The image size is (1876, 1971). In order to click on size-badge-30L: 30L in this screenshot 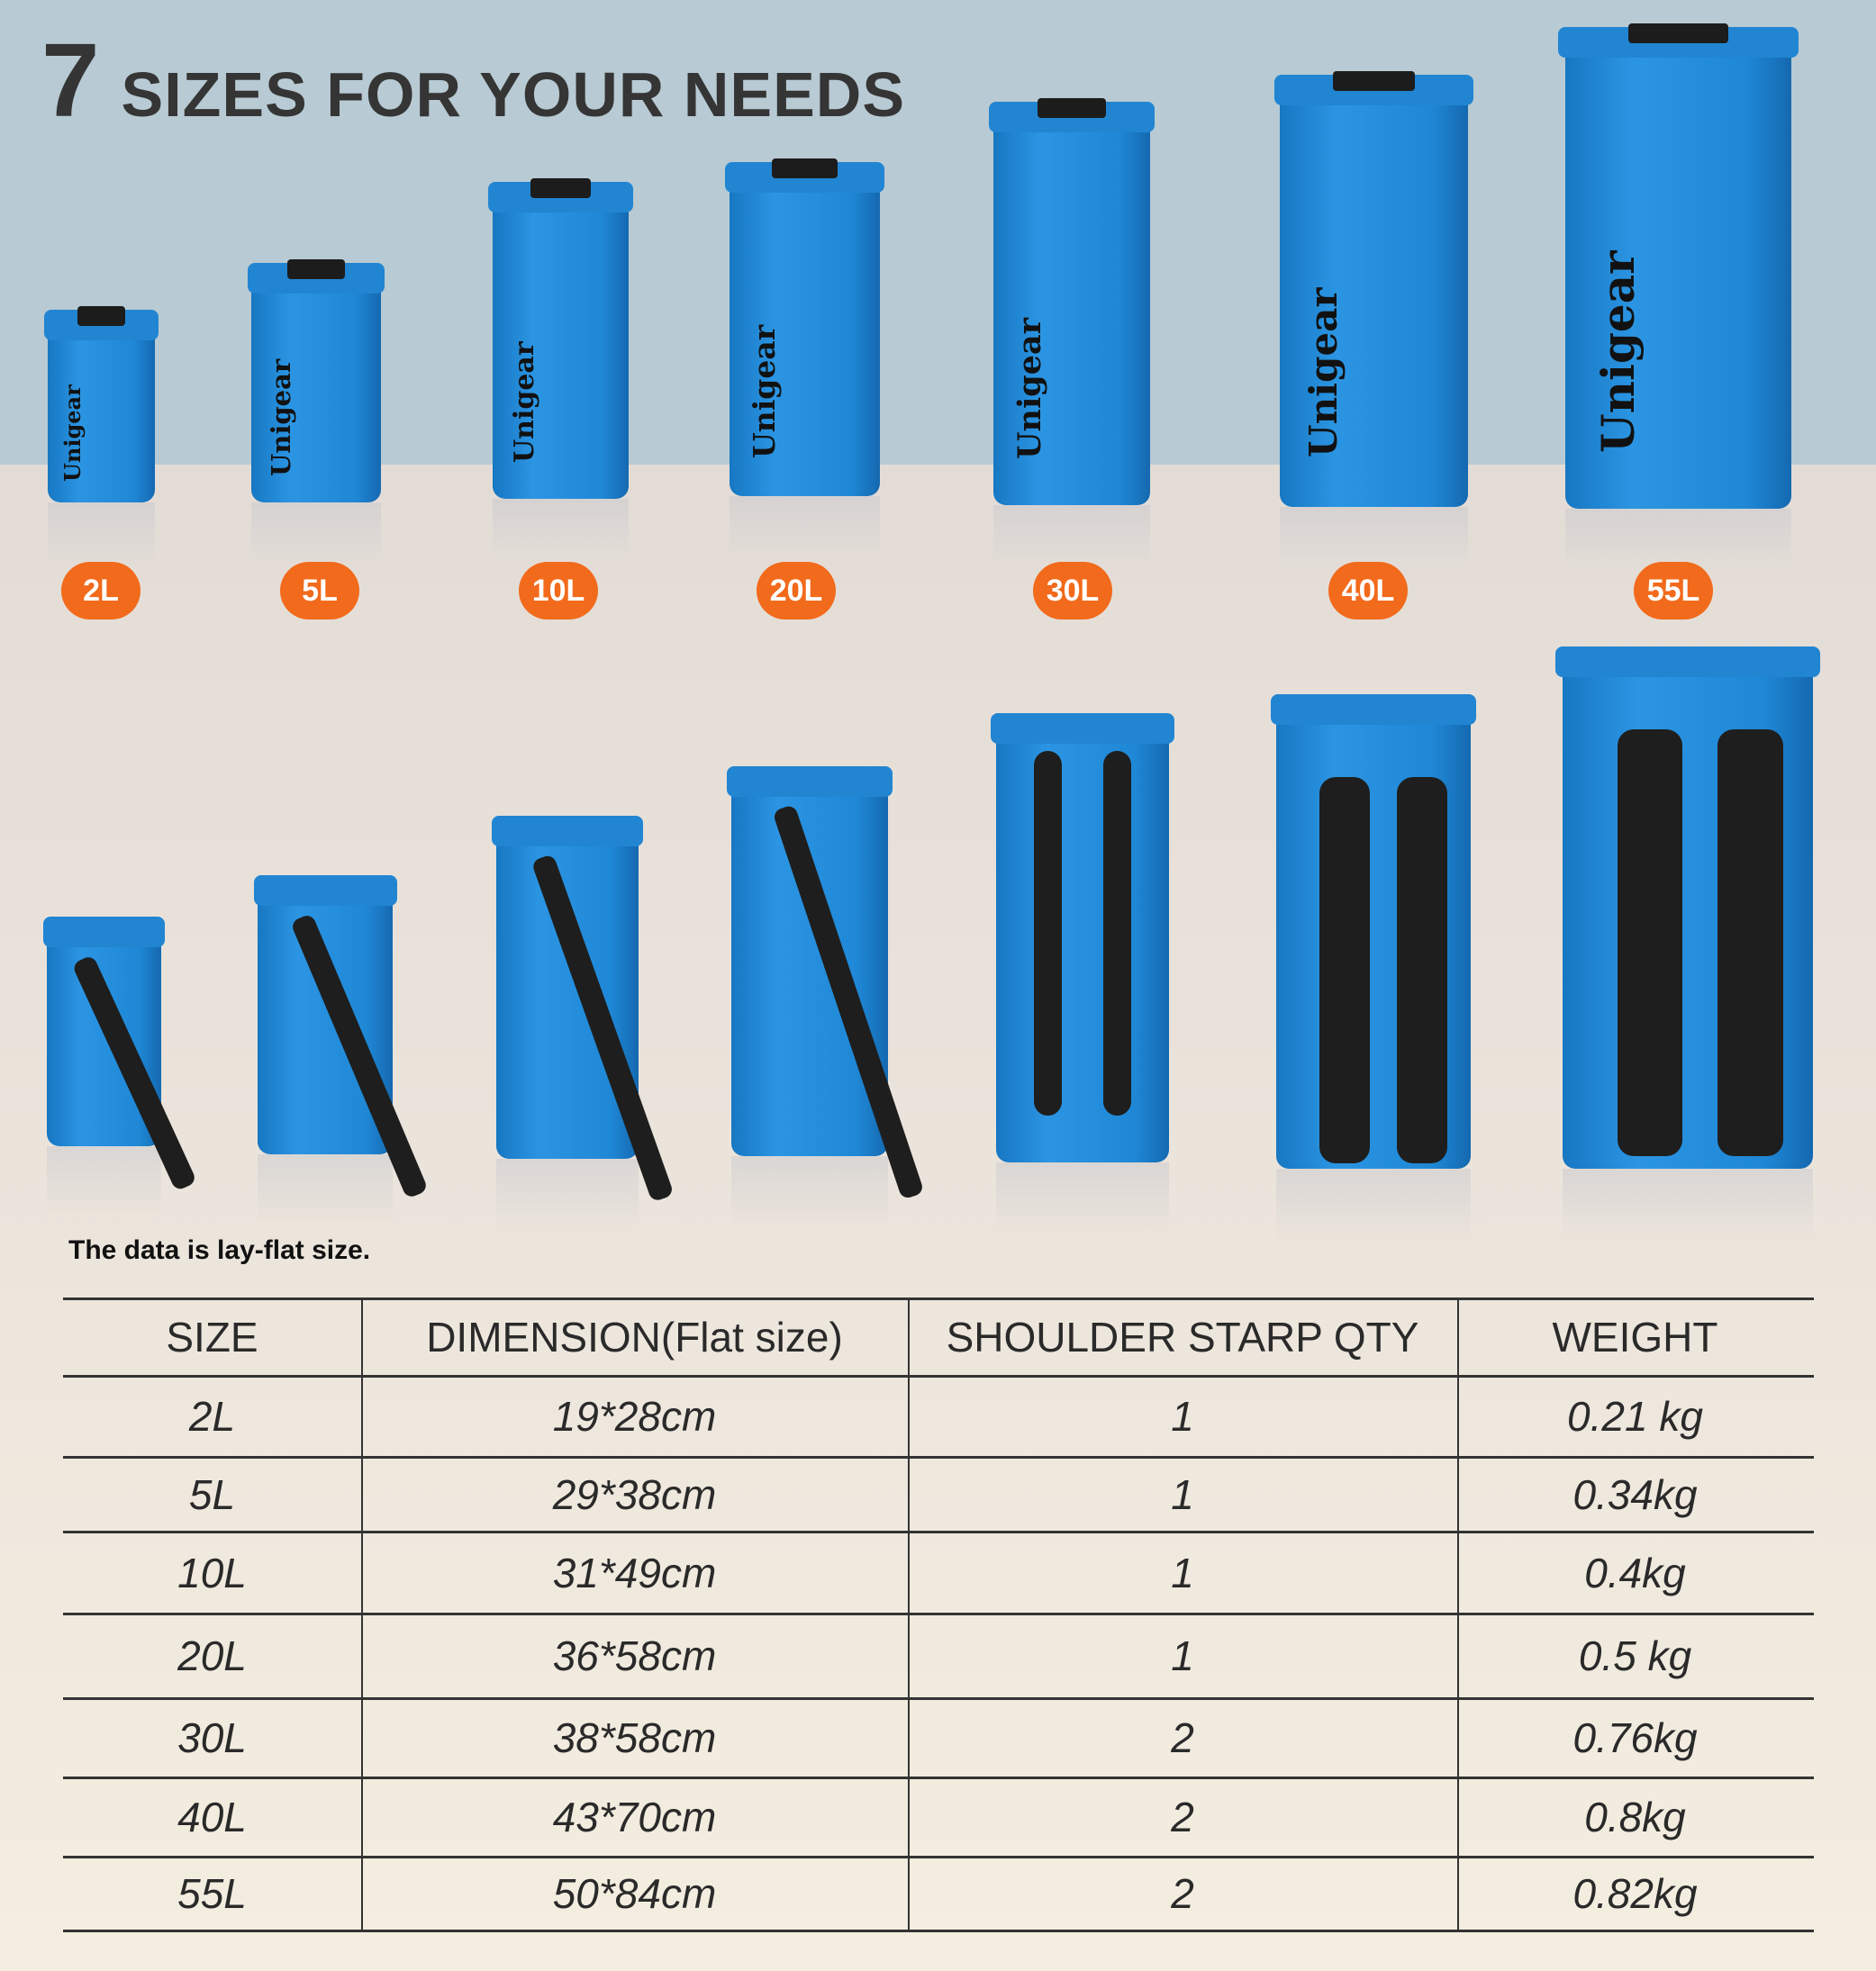, I will do `click(1072, 590)`.